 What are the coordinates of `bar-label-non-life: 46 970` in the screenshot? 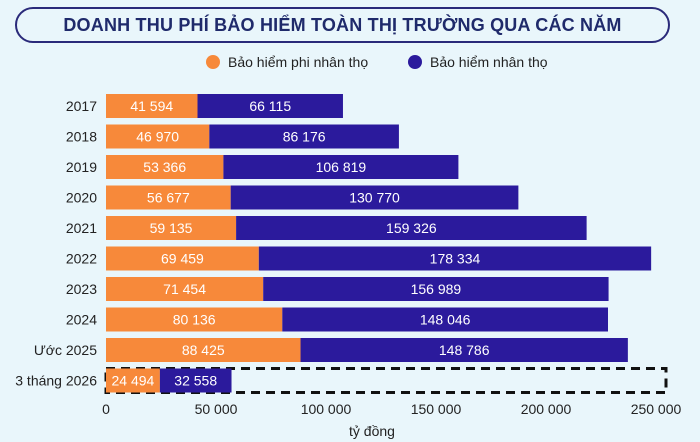 It's located at (157, 137).